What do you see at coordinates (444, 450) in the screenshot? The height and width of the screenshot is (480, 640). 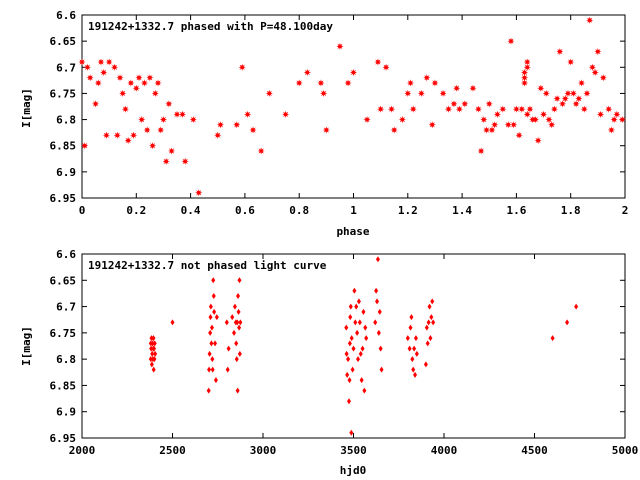 I see `x-tick-label: 4000` at bounding box center [444, 450].